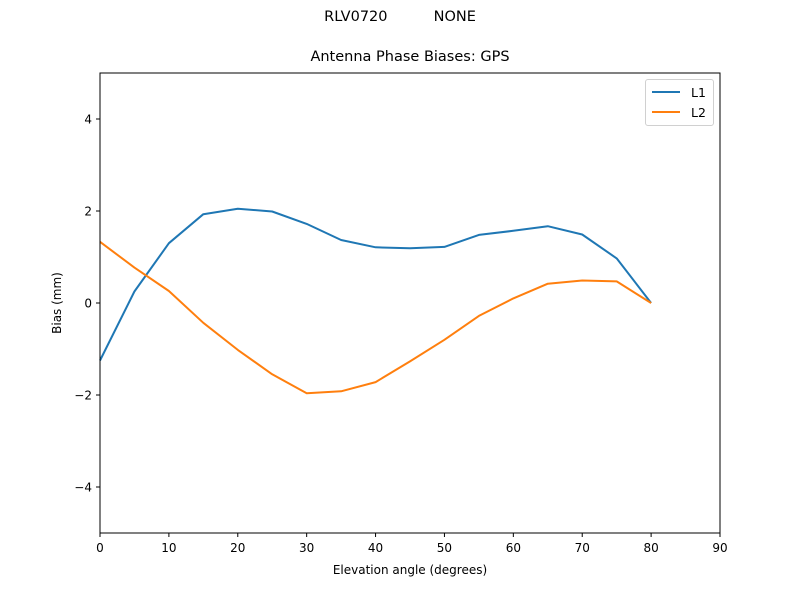  I want to click on legend-label-l2: L2, so click(698, 112).